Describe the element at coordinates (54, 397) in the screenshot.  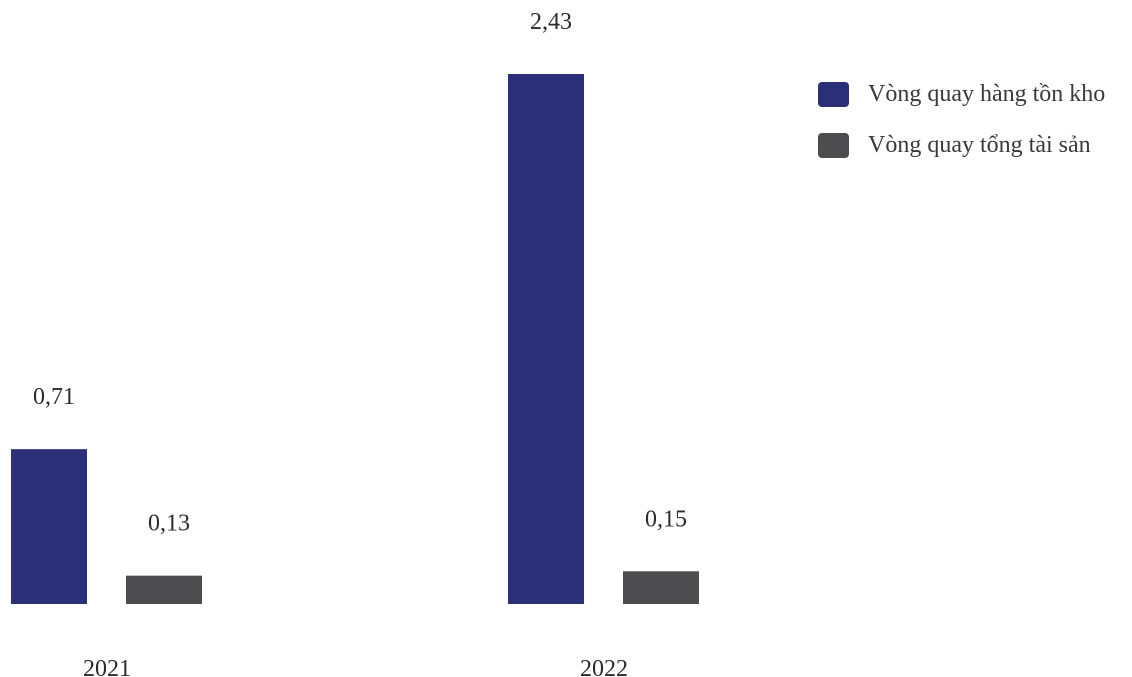
I see `data-label-2021-series-1: 0,71` at that location.